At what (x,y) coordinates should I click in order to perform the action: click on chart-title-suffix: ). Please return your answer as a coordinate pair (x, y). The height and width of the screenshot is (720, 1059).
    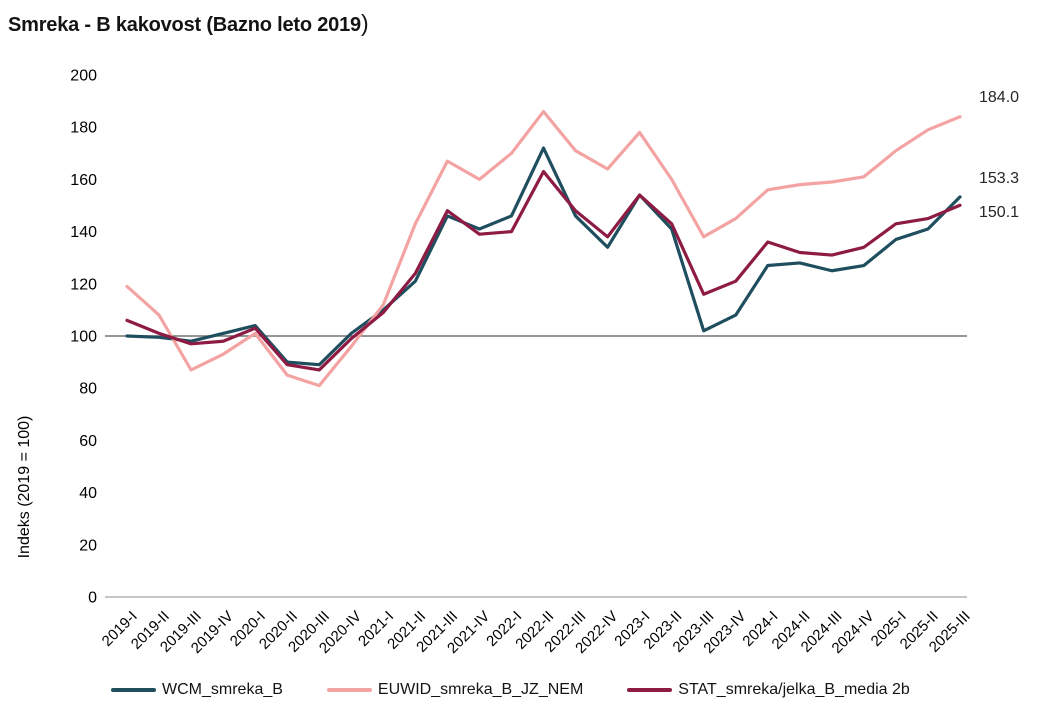
    Looking at the image, I should click on (364, 23).